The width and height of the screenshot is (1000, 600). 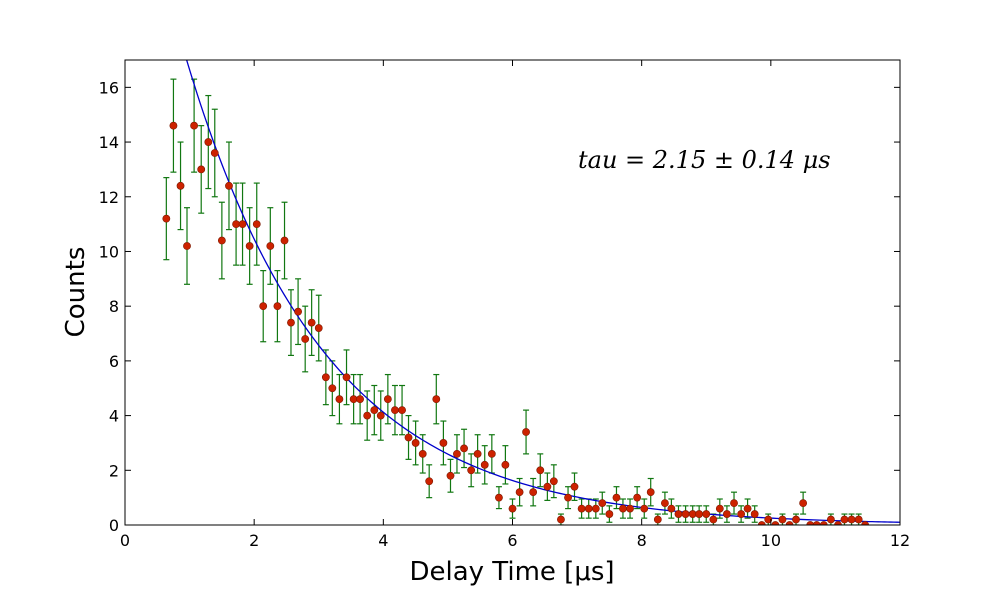 I want to click on y-tick-label-8: 16, so click(x=109, y=87).